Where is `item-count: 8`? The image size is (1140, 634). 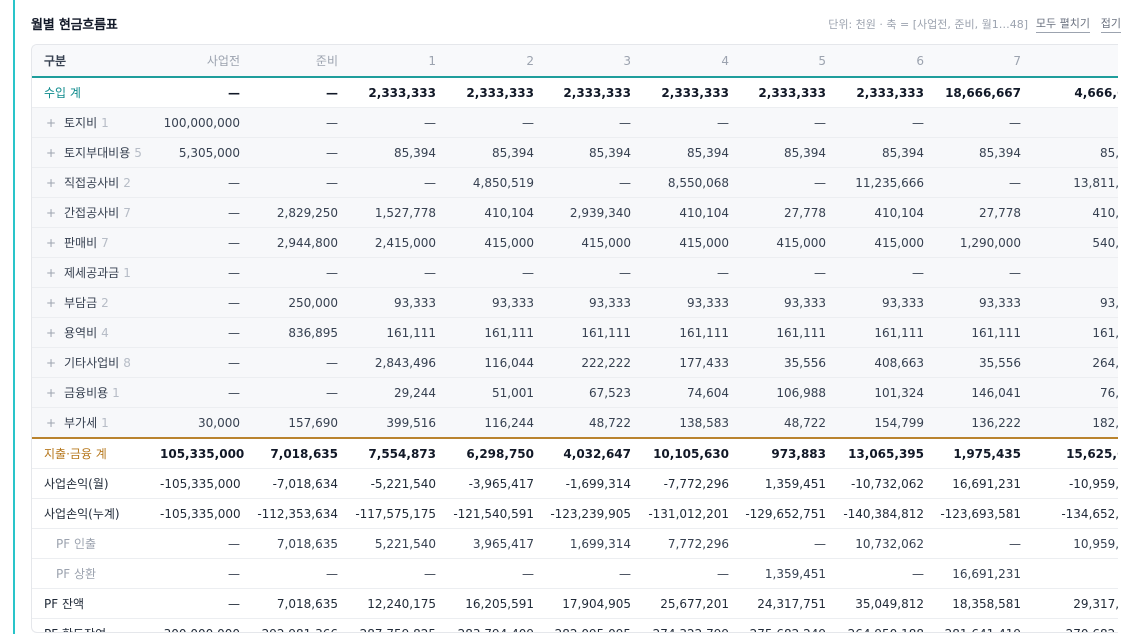 item-count: 8 is located at coordinates (127, 363).